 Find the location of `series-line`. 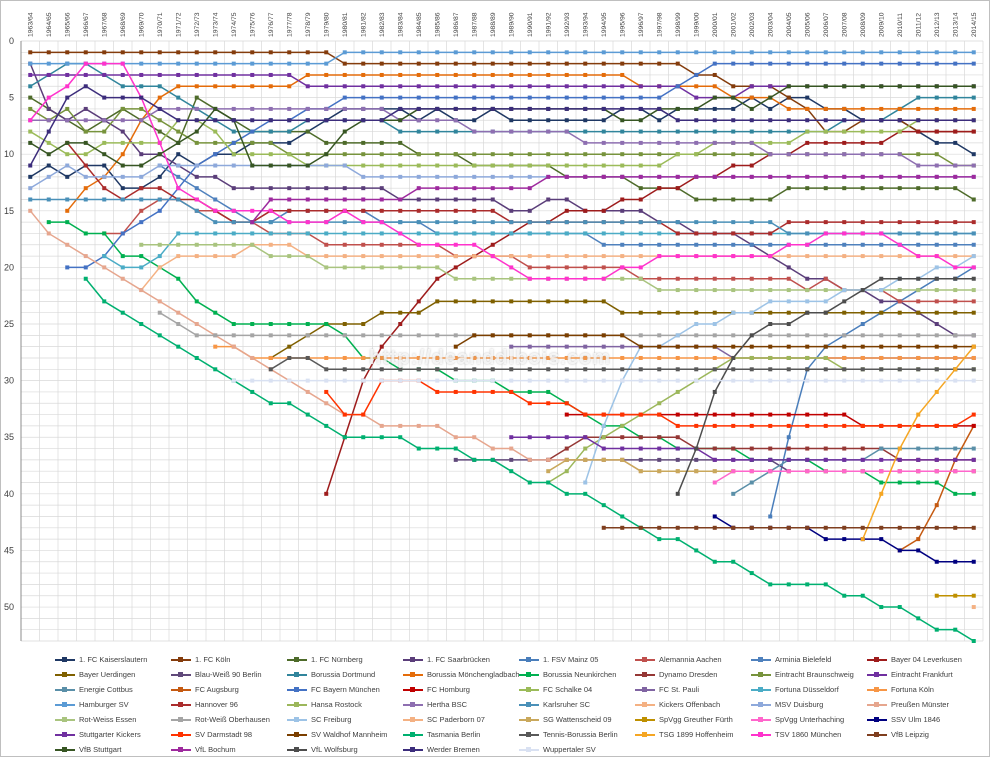

series-line is located at coordinates (502, 216).